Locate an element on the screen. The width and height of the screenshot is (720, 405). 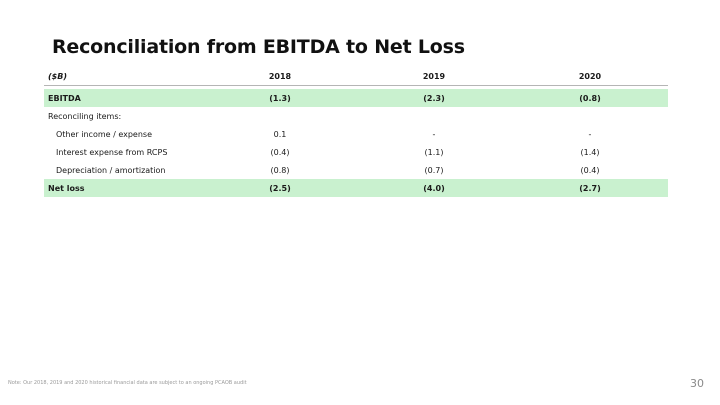
row-label: Reconciling items: is located at coordinates (85, 116).